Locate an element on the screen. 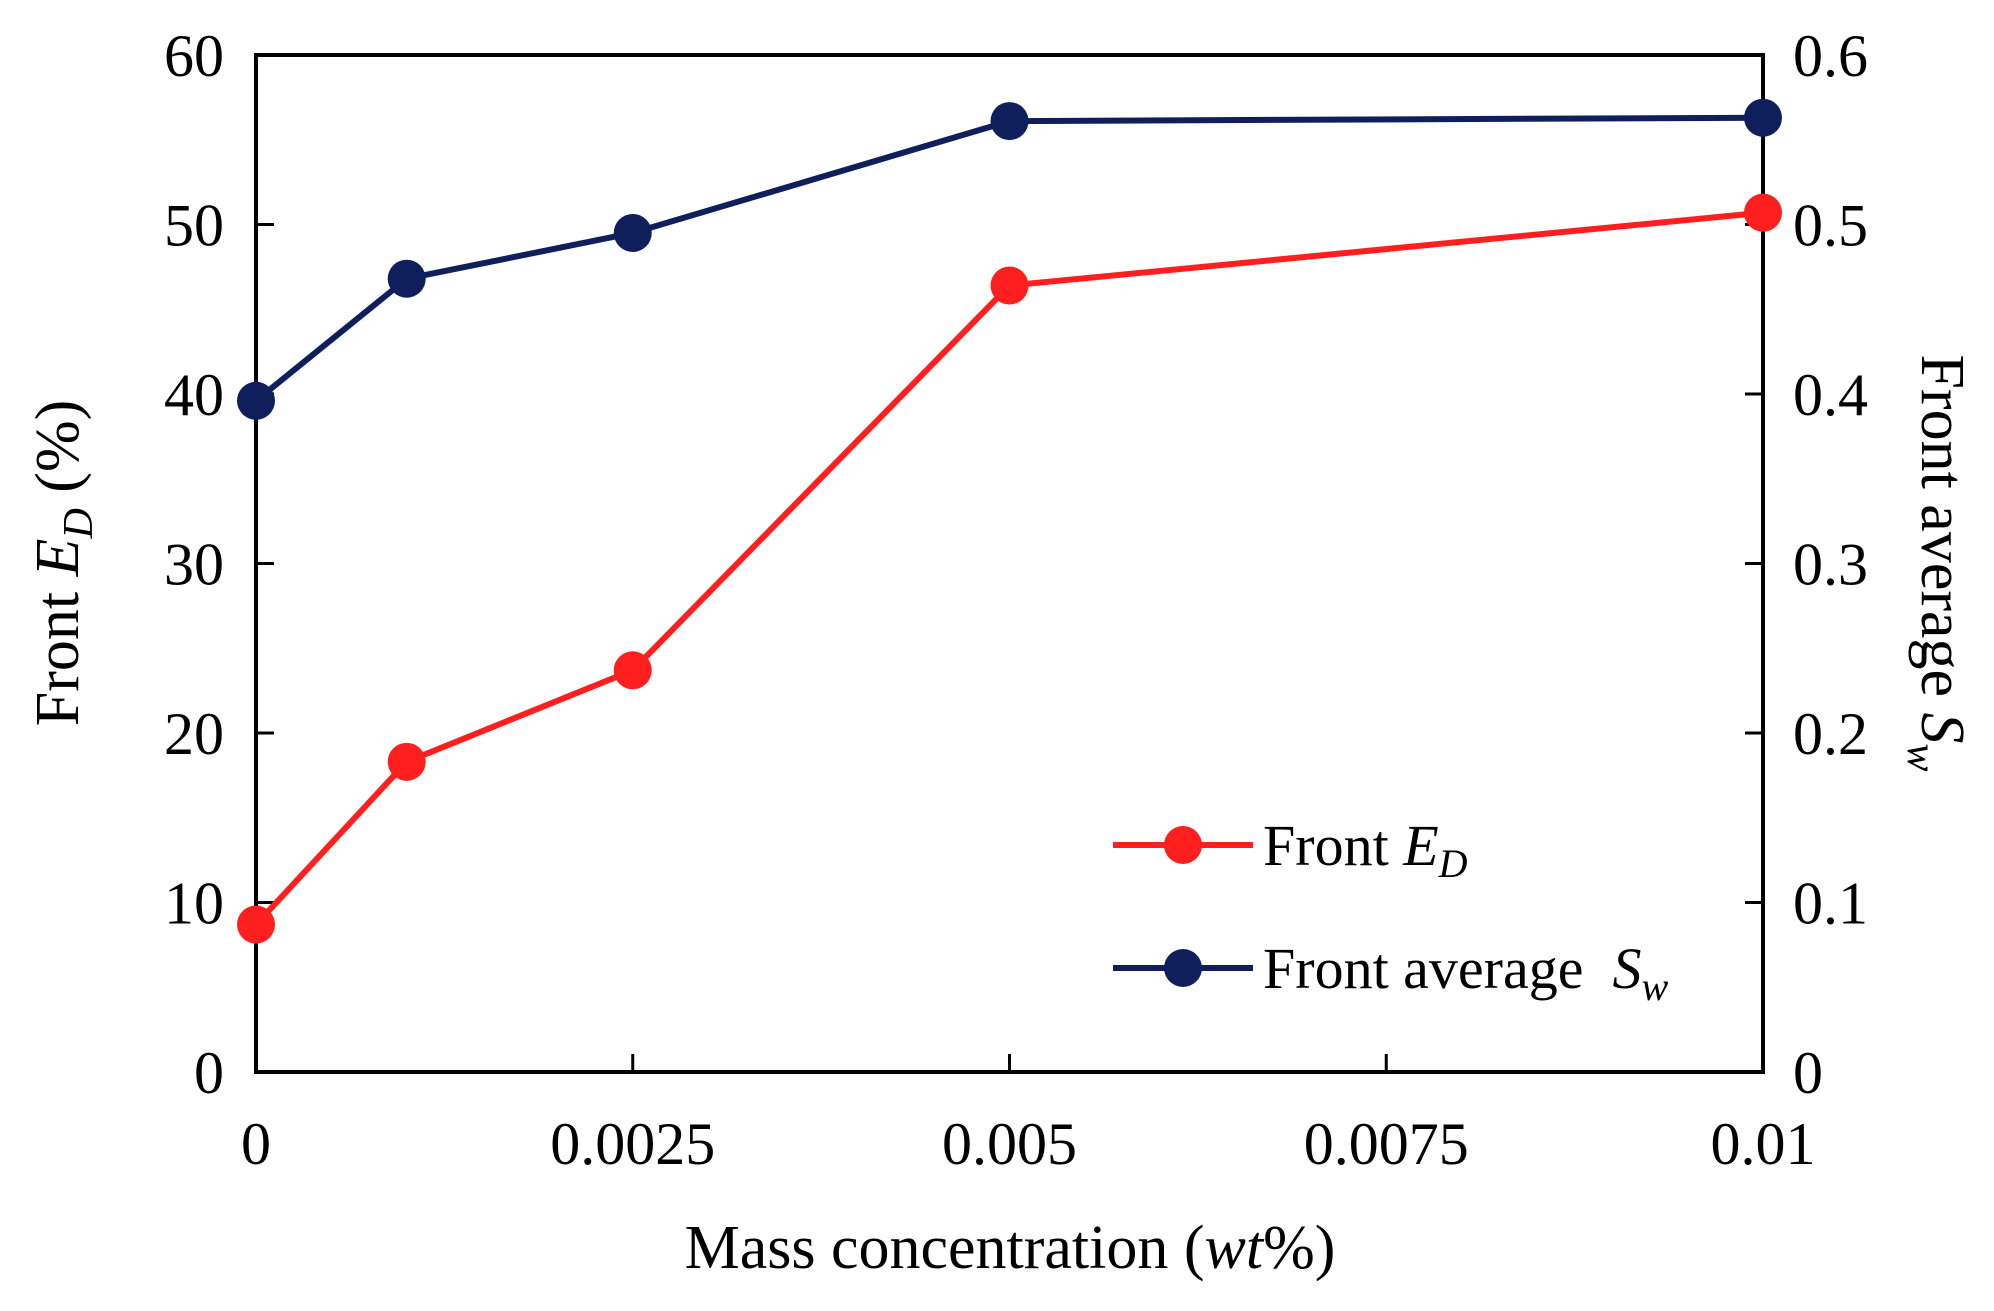 This screenshot has height=1311, width=1994. legend: Front ED Front average Sw is located at coordinates (1390, 911).